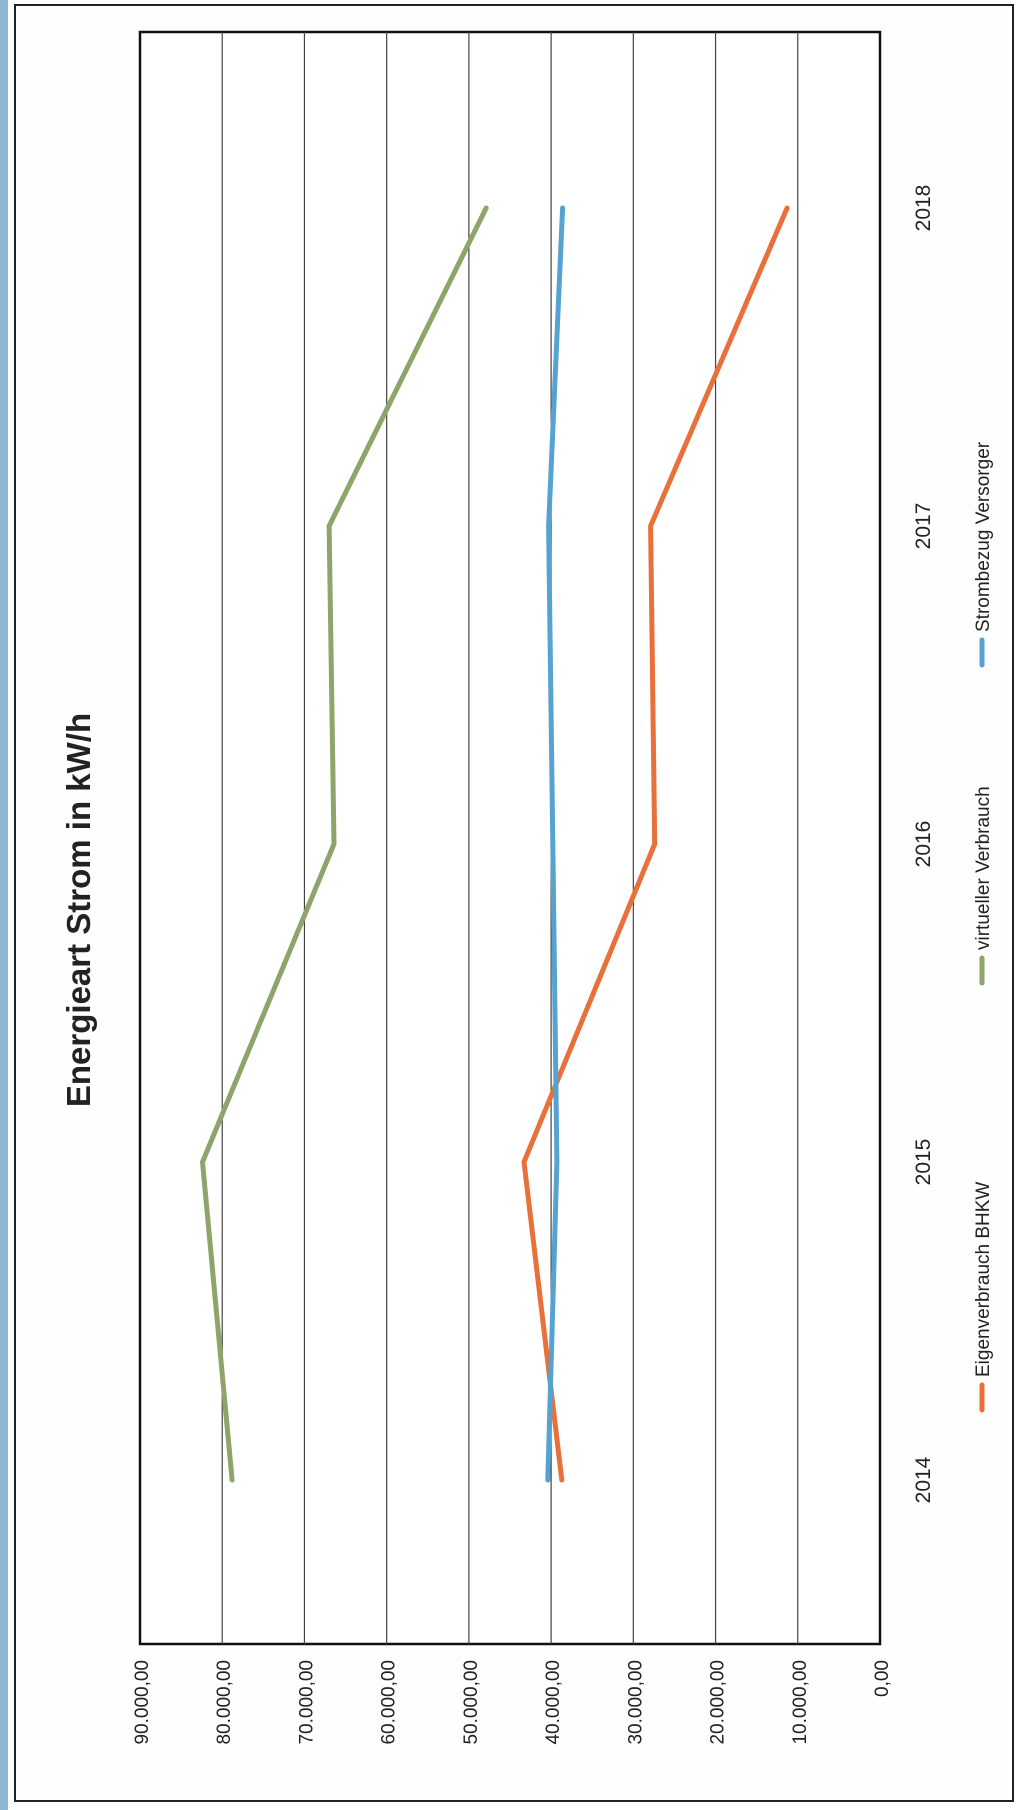  Describe the element at coordinates (983, 536) in the screenshot. I see `legend-label: Strombezug Versorger` at that location.